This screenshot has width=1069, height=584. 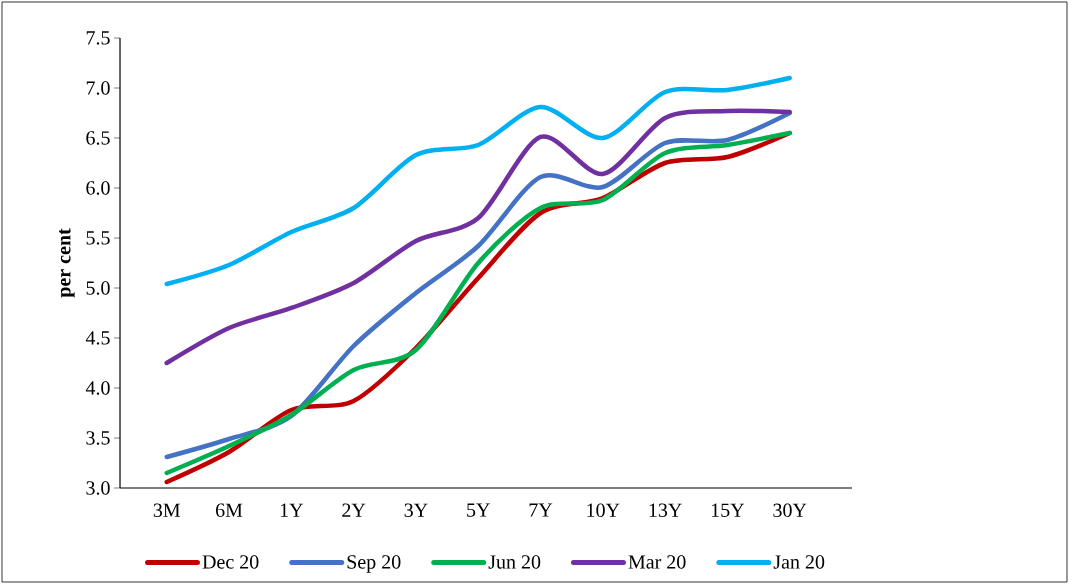 I want to click on legend-label: Jan 20, so click(x=799, y=562).